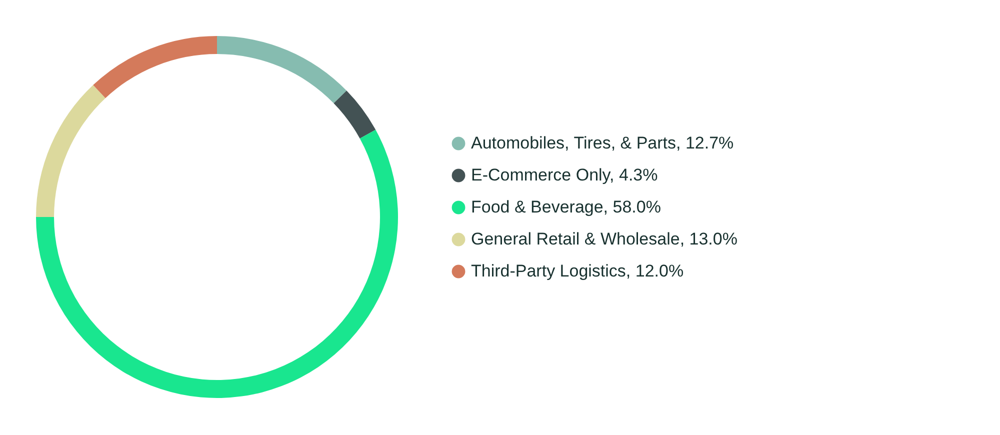  Describe the element at coordinates (602, 143) in the screenshot. I see `legend-label: Automobiles, Tires, & Parts, 12.7%` at that location.